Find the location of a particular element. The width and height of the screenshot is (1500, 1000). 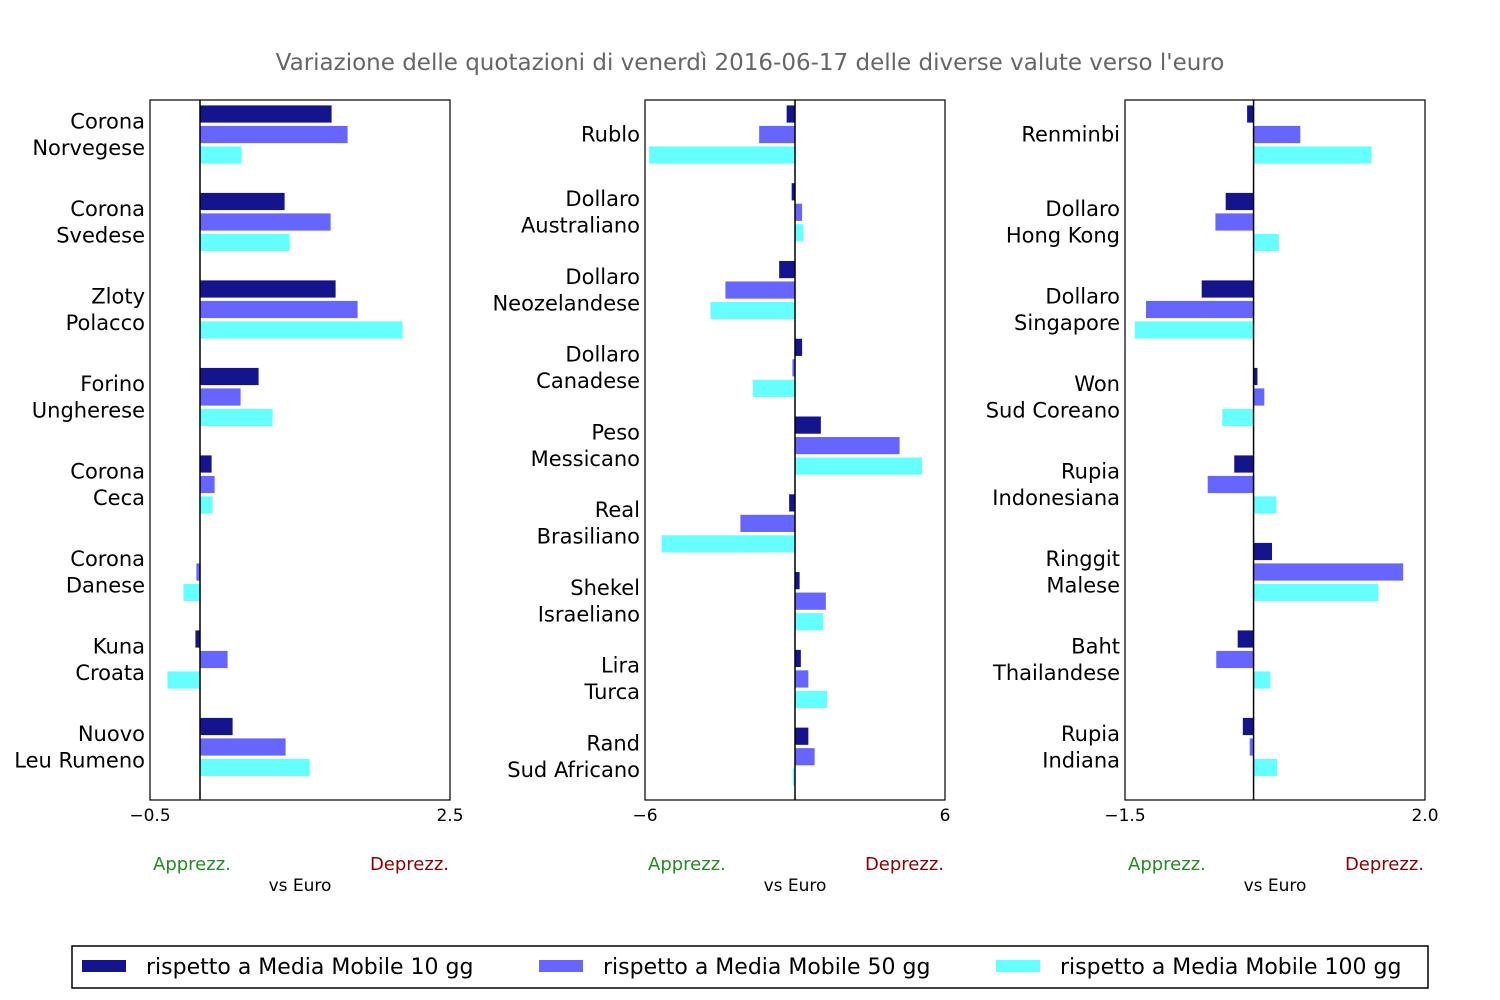

category-label-dollaro-canadese-line-1: Dollaro is located at coordinates (602, 355).